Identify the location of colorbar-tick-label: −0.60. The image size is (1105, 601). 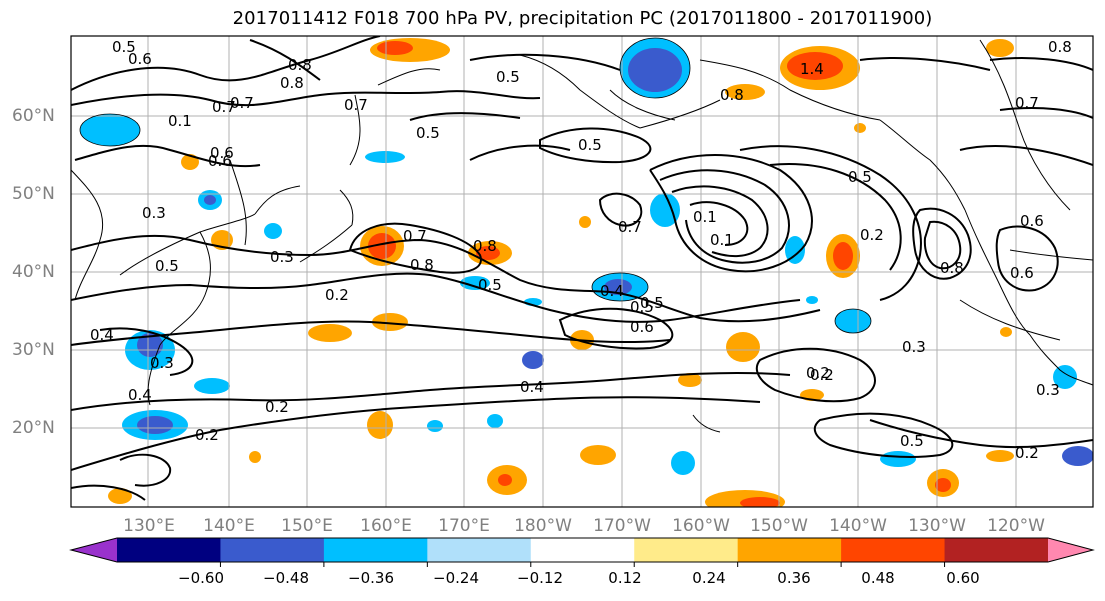
(201, 578).